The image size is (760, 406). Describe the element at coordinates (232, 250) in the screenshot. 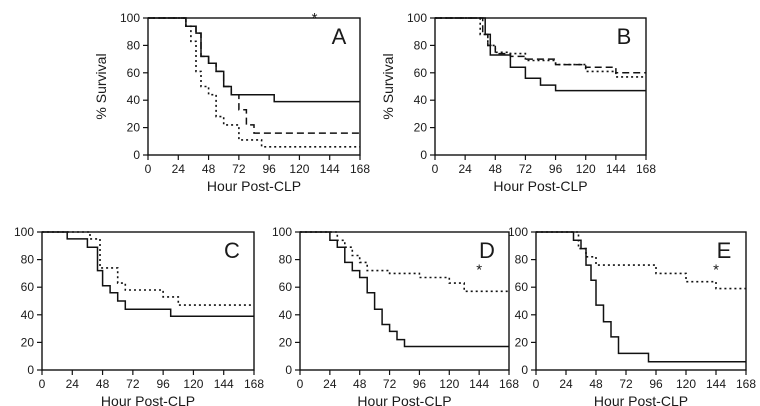

I see `panel-letter: C` at that location.